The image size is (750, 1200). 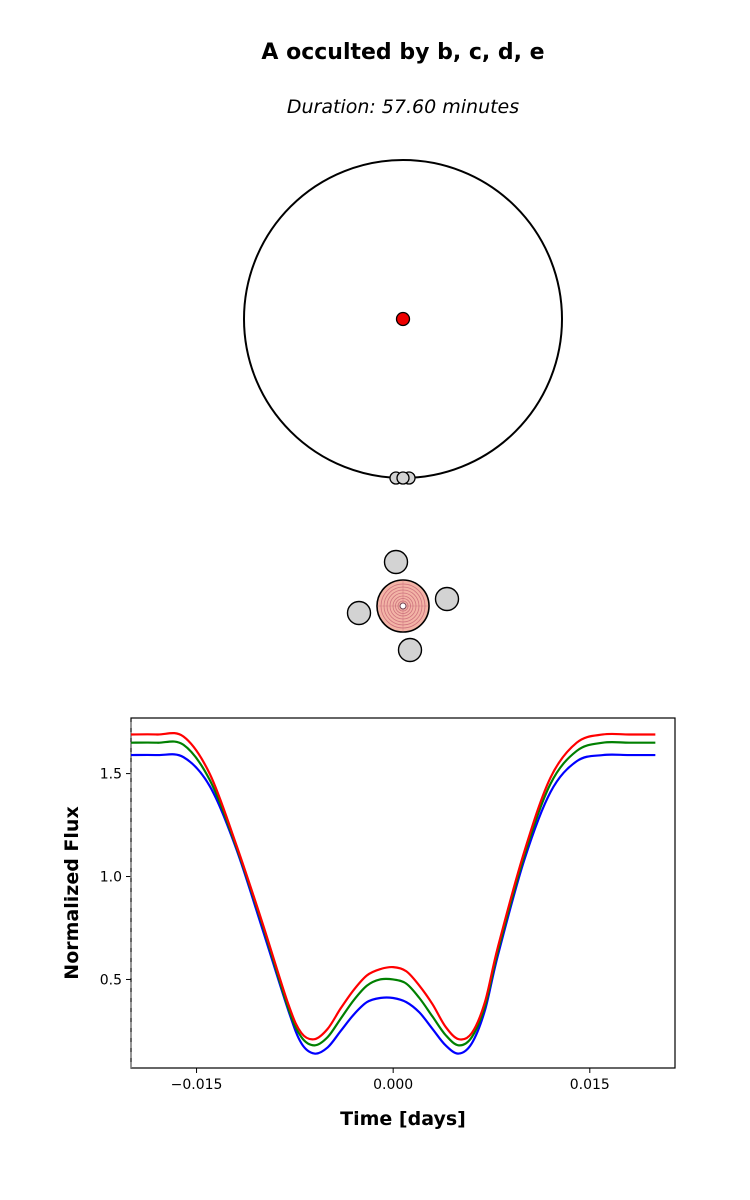 I want to click on y-tick-label: 1.5, so click(x=111, y=775).